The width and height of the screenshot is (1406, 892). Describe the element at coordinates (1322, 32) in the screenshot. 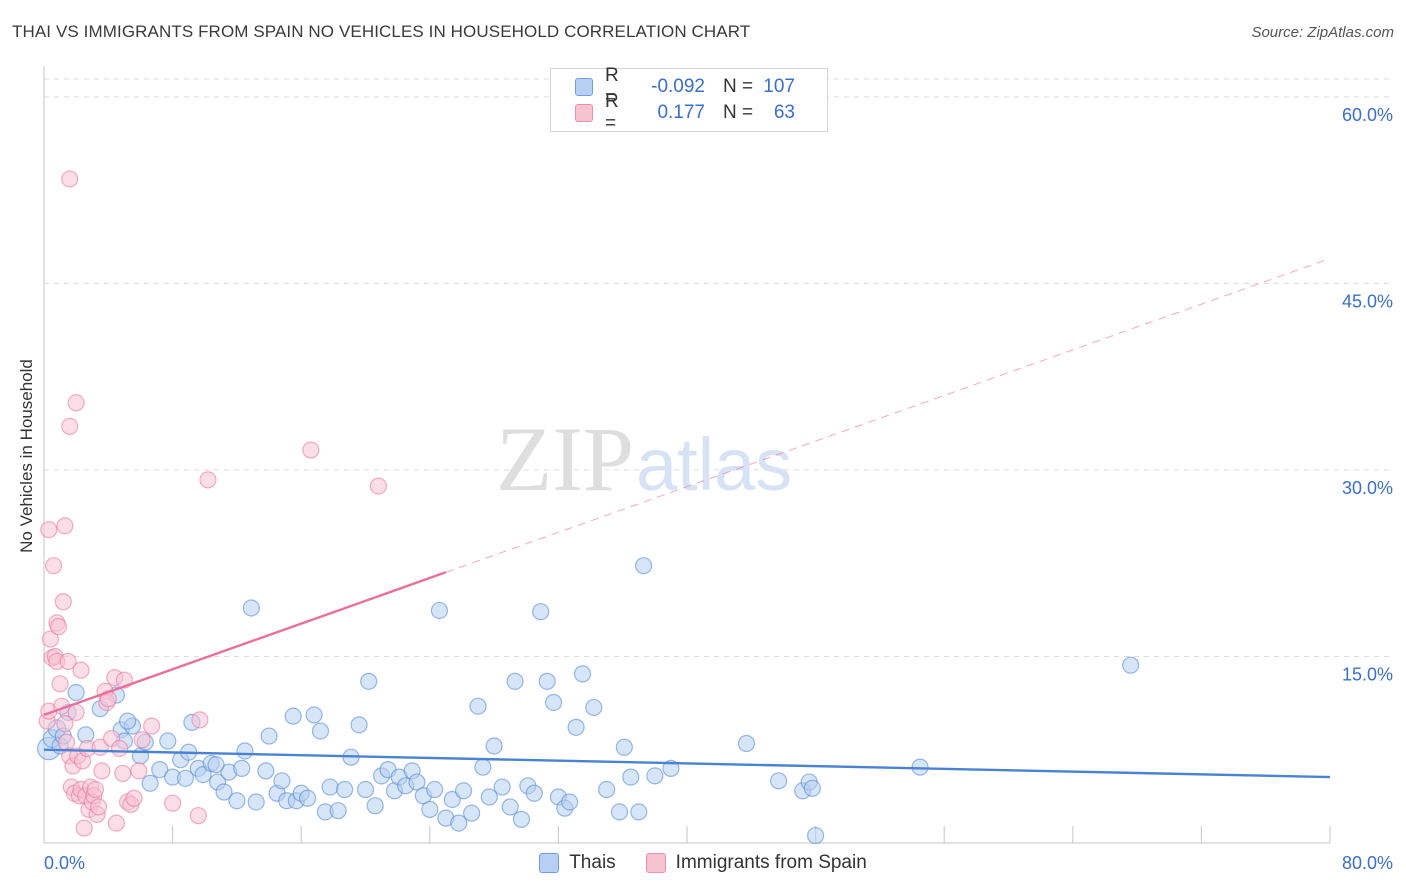

I see `source-label: Source: ZipAtlas.com` at that location.